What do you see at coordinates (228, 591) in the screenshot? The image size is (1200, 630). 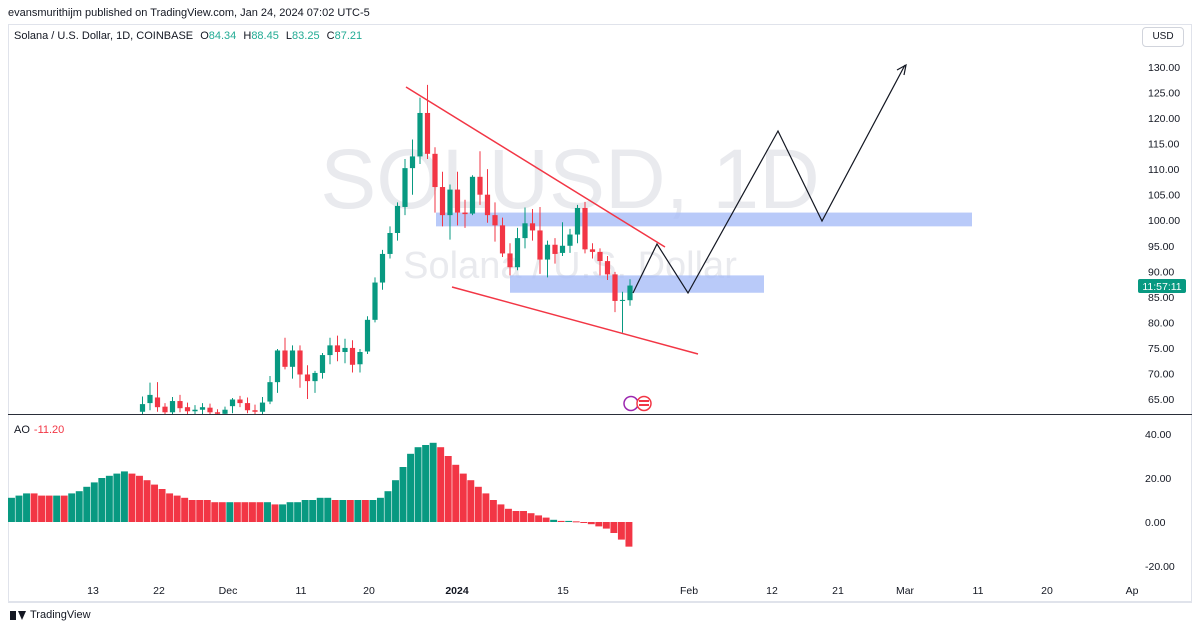 I see `time-tick-label: Dec` at bounding box center [228, 591].